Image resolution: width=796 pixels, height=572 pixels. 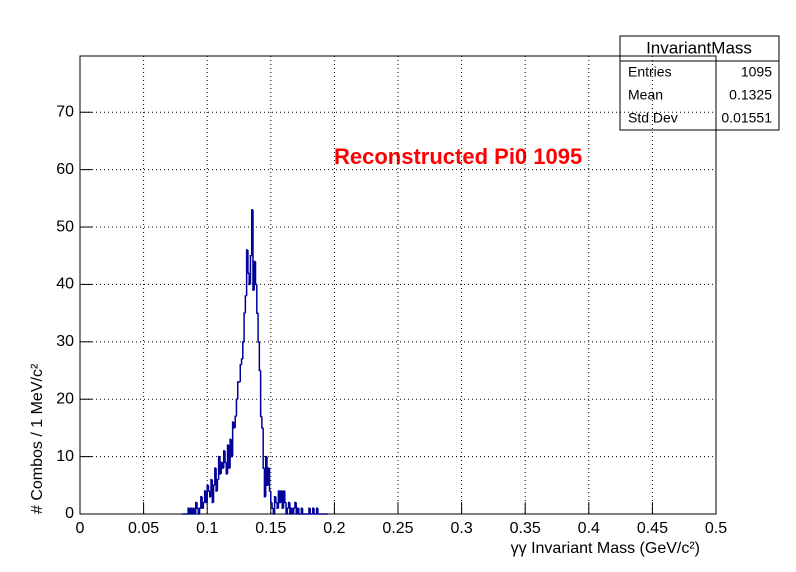 What do you see at coordinates (65, 111) in the screenshot?
I see `y-tick-label: 70` at bounding box center [65, 111].